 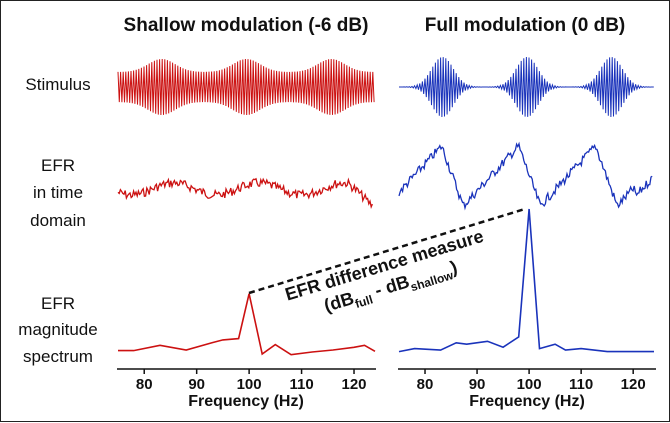 I want to click on difference-dashed-line, so click(x=387, y=251).